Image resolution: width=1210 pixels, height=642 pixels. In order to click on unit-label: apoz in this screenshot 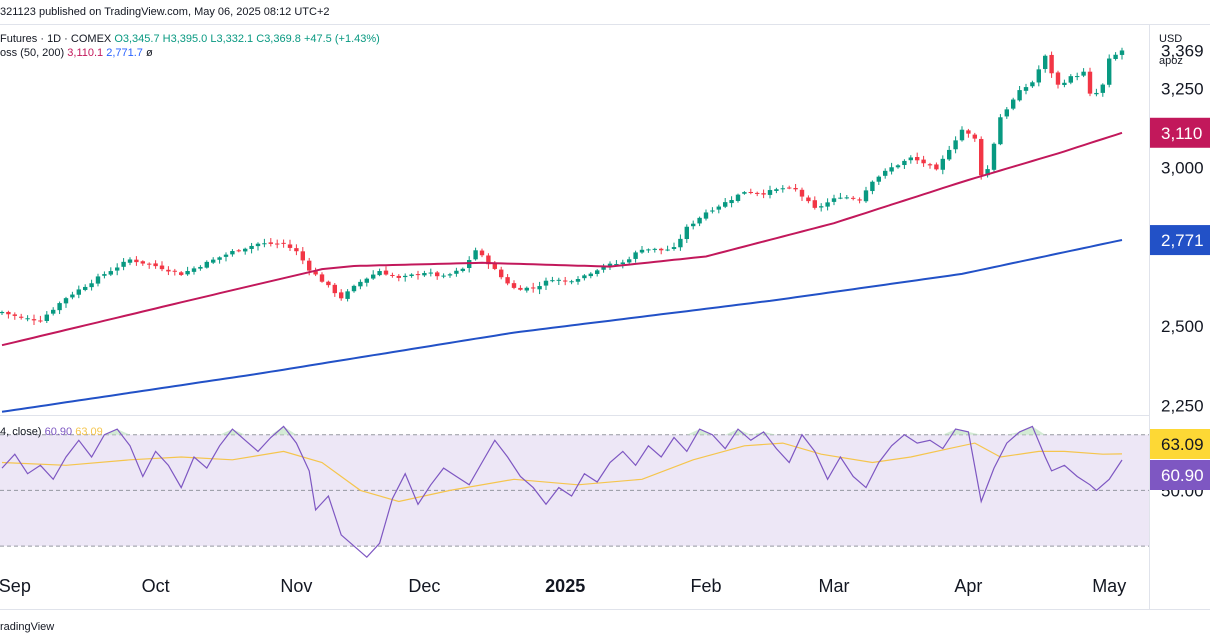, I will do `click(1171, 61)`.